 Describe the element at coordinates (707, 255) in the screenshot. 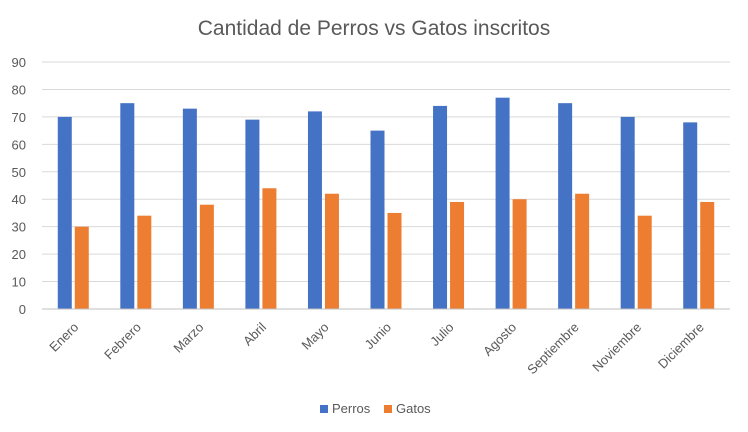

I see `bar-gatos-diciembre` at that location.